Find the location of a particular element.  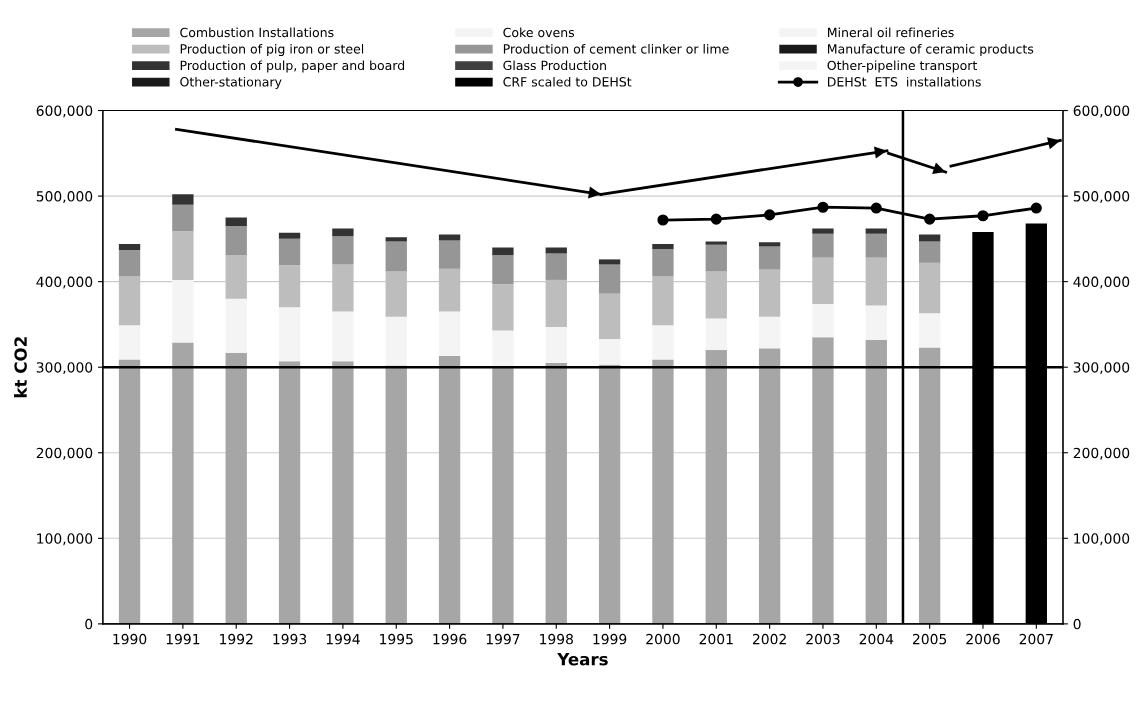

legend-label: CRF scaled to DEHSt is located at coordinates (567, 81).